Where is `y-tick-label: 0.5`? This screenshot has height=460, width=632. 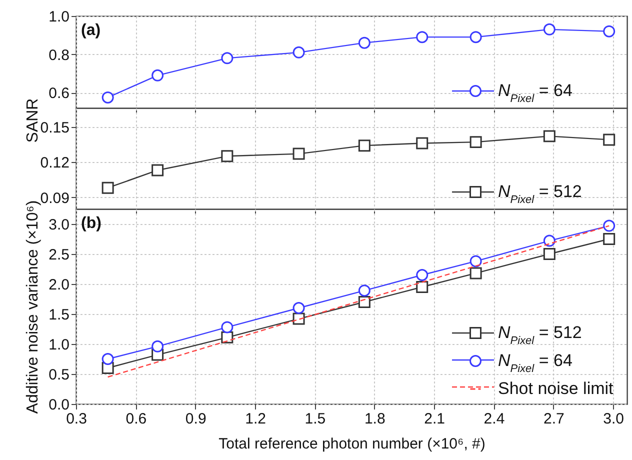 y-tick-label: 0.5 is located at coordinates (59, 375).